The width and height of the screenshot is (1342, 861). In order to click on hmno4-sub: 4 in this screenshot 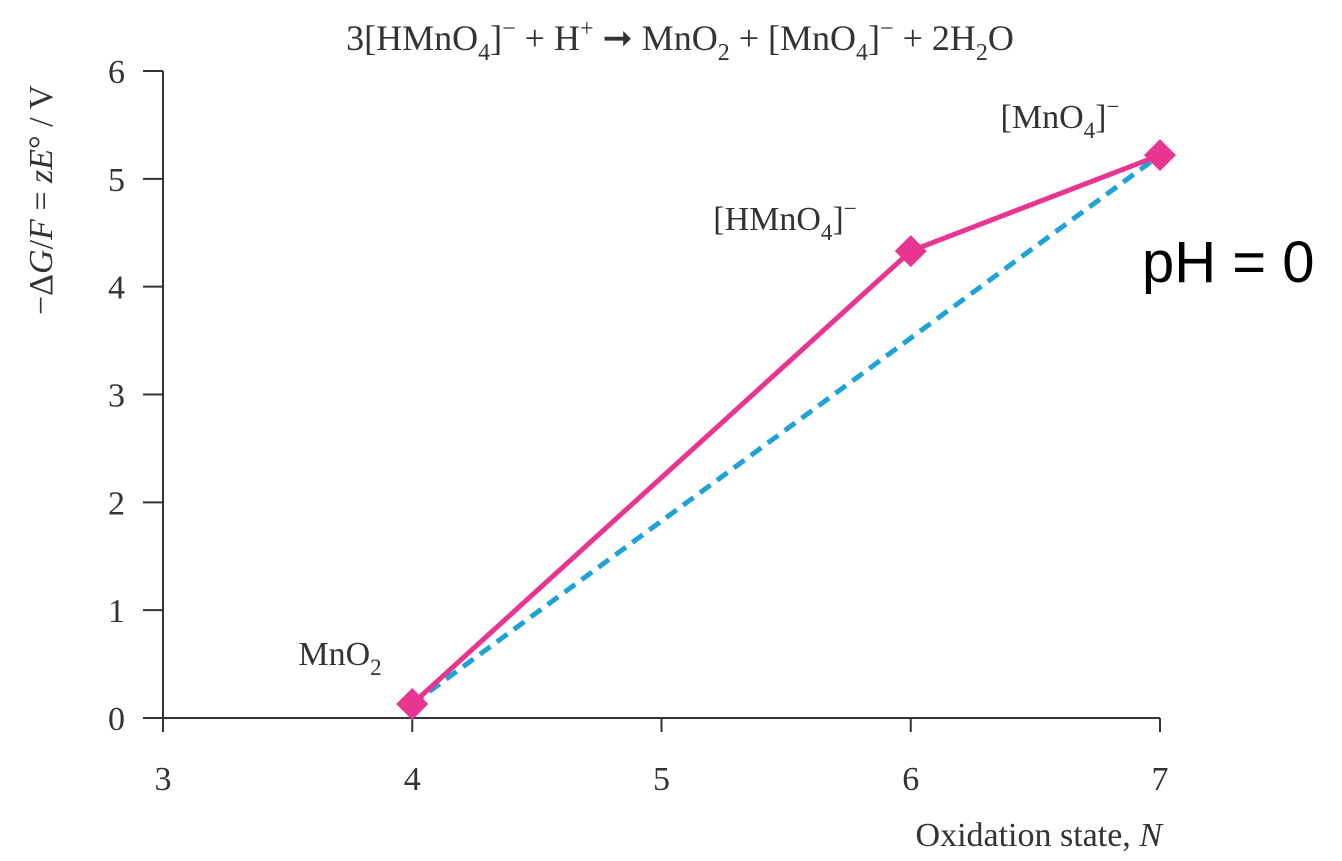, I will do `click(827, 232)`.